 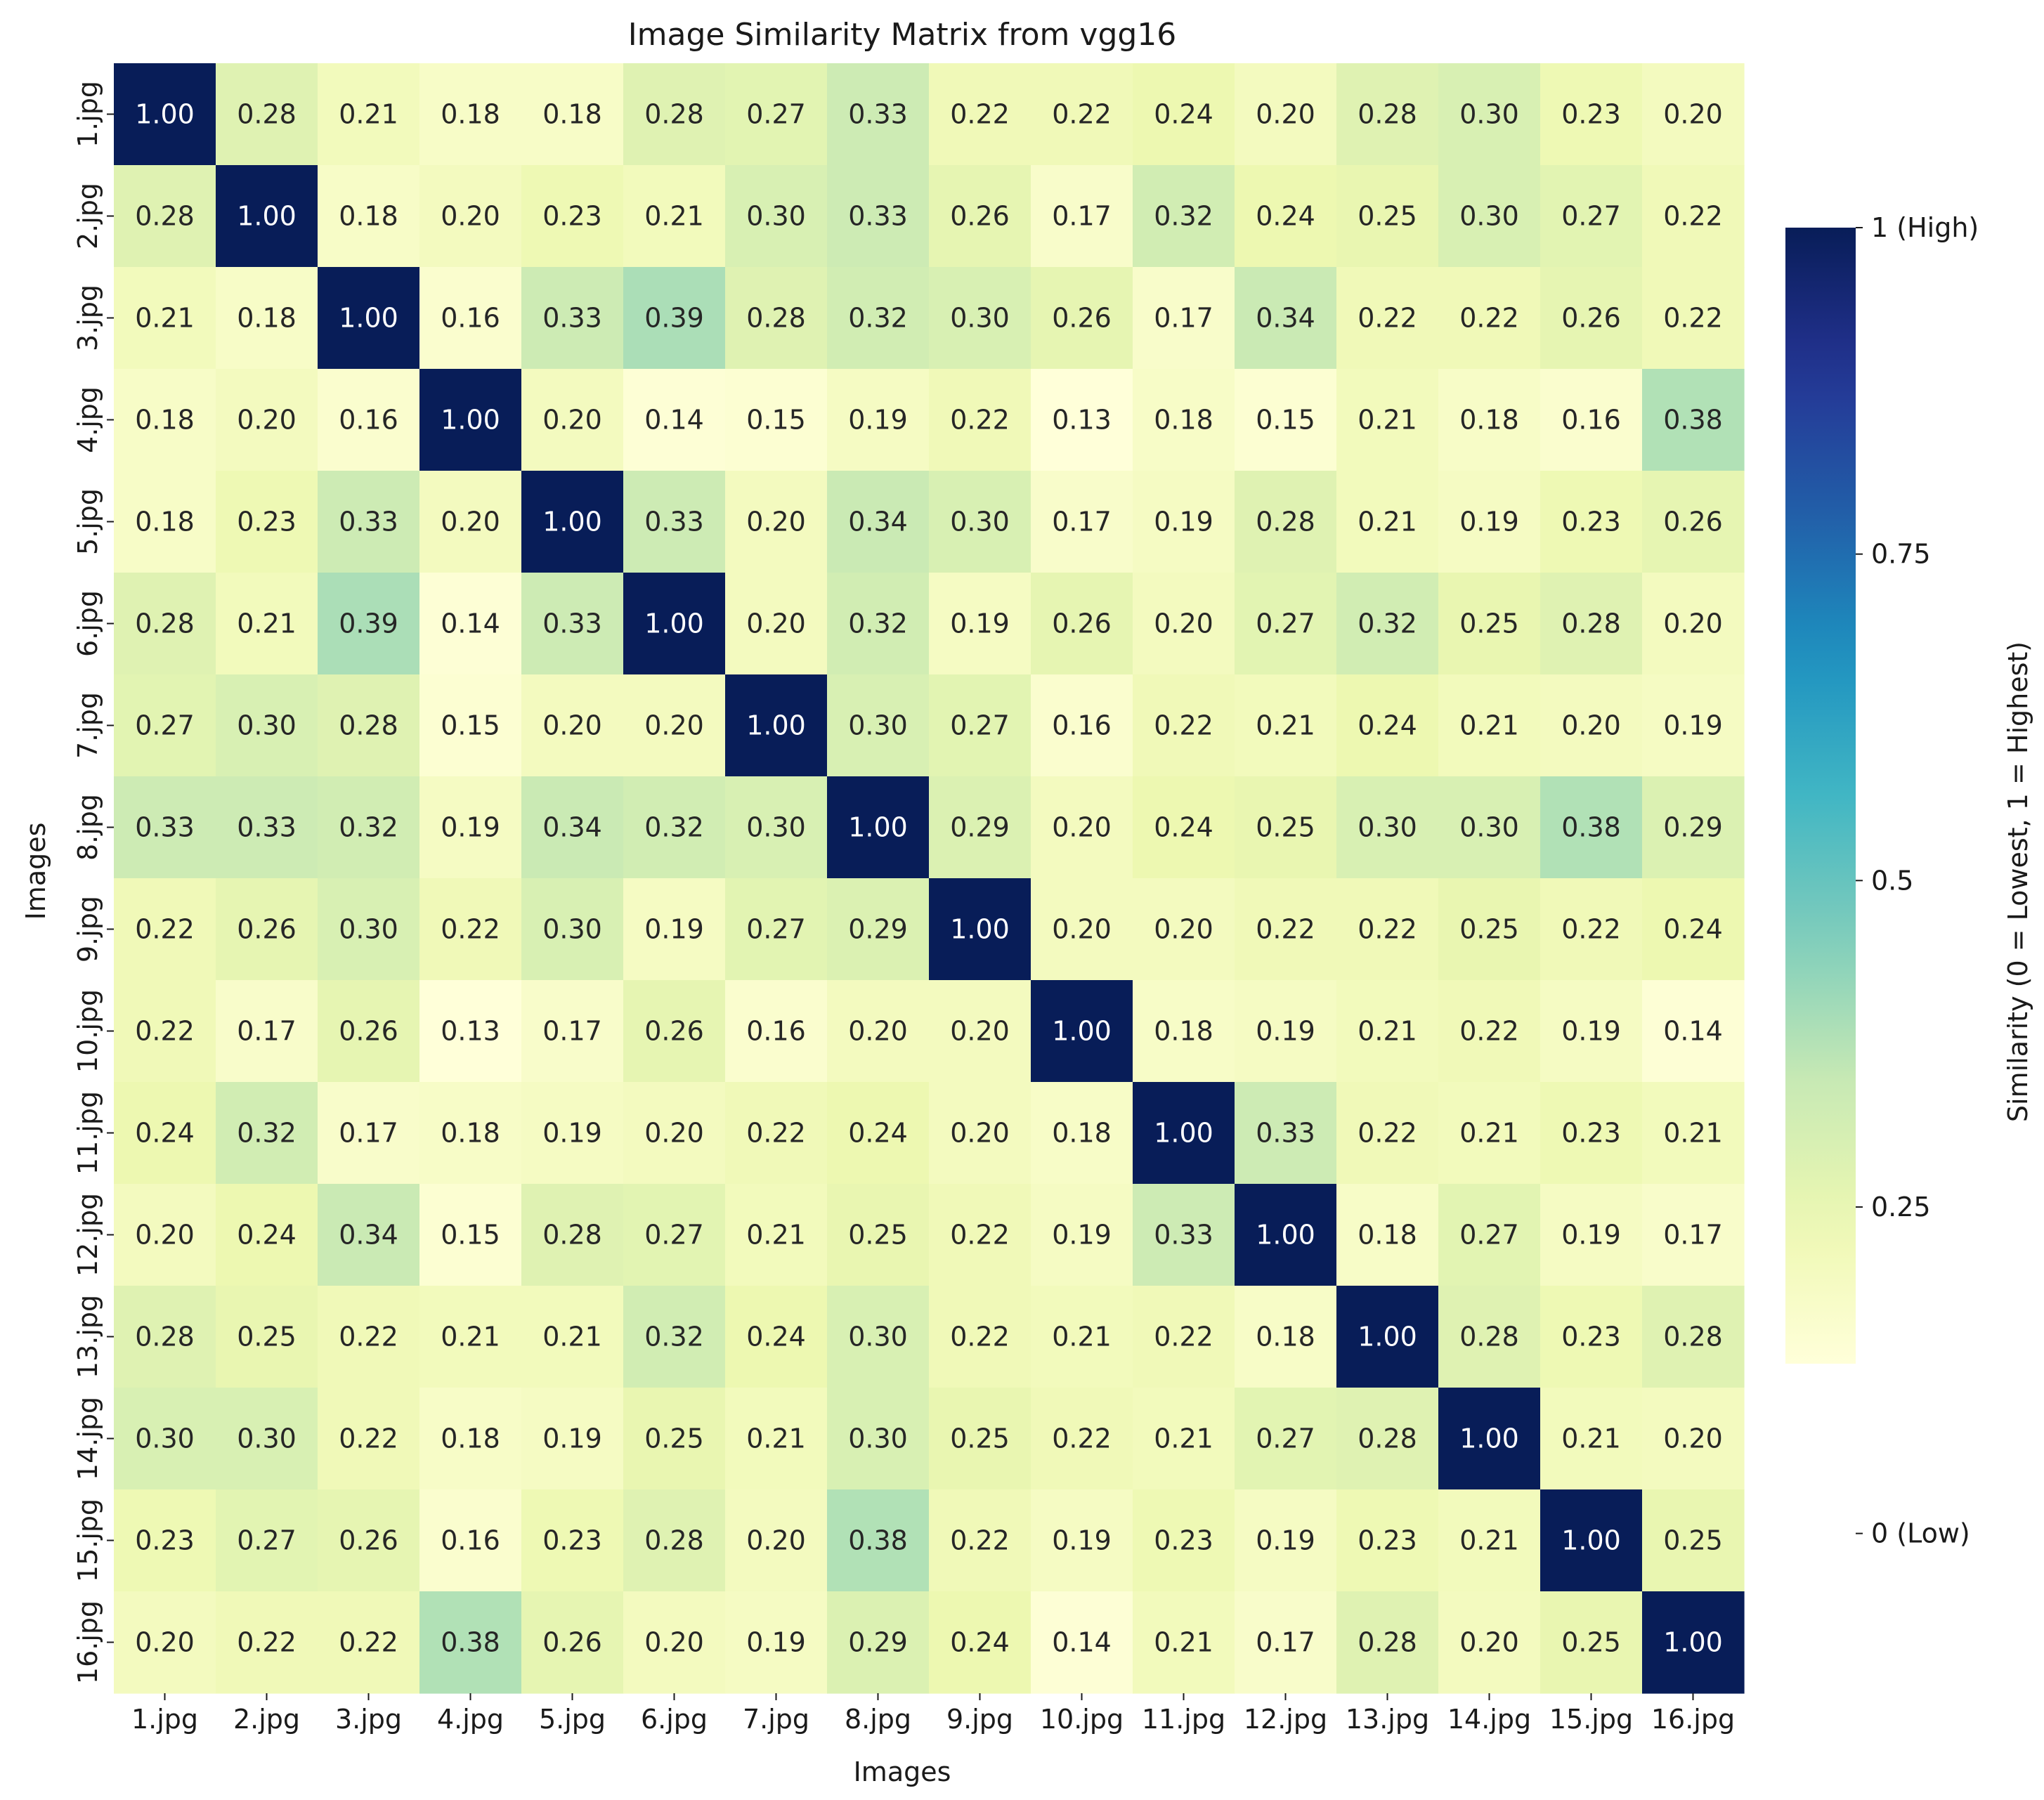 What do you see at coordinates (470, 1719) in the screenshot?
I see `x-tick-label: 4.jpg` at bounding box center [470, 1719].